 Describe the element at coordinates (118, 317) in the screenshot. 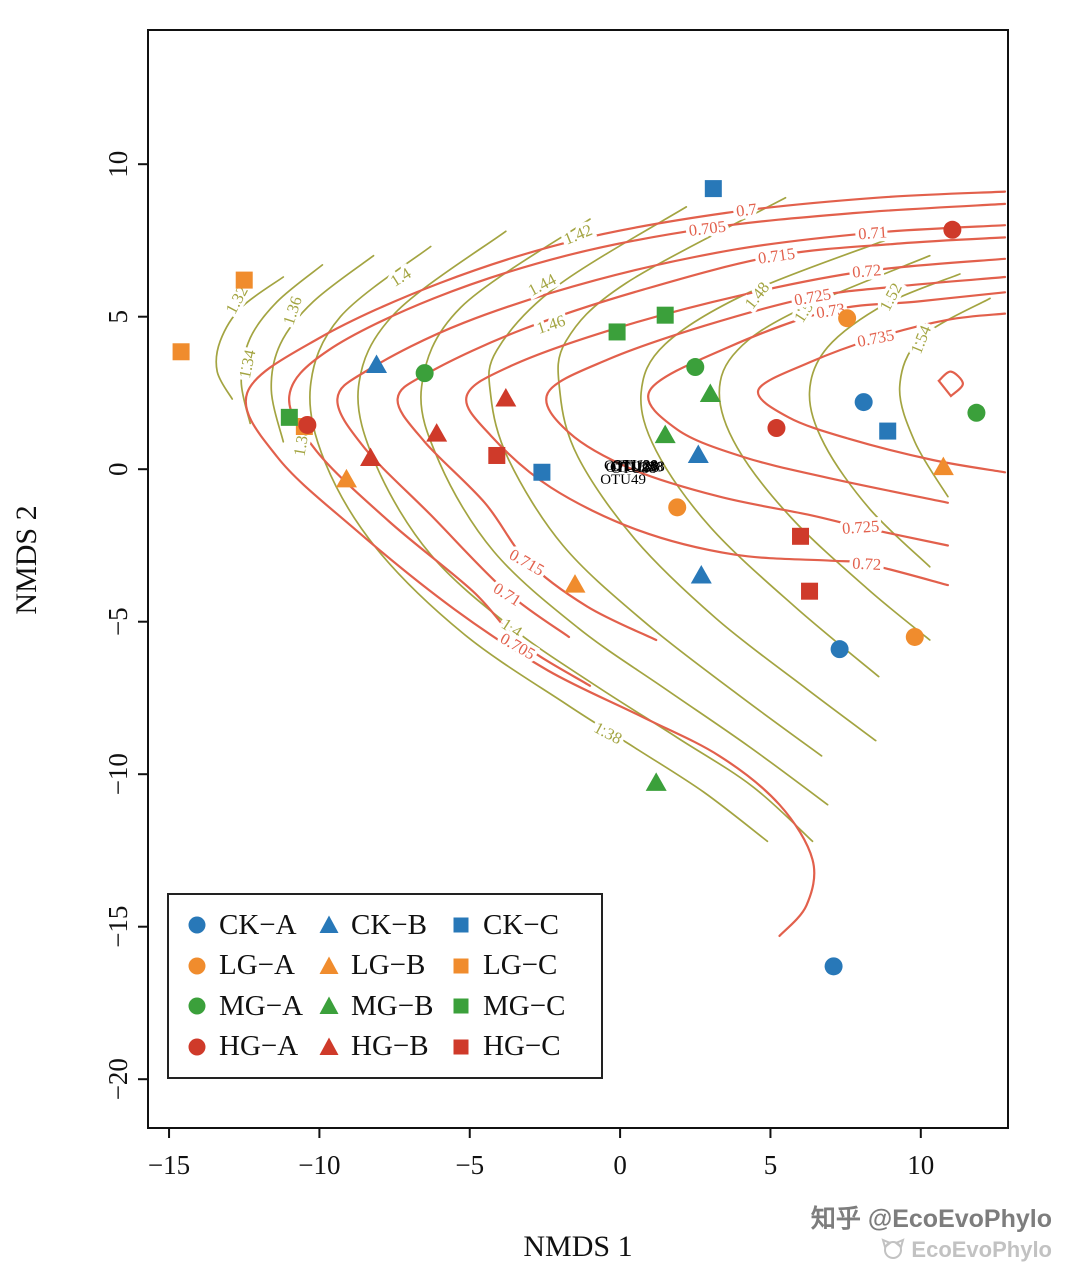

I see `y-tick-label: 5` at that location.